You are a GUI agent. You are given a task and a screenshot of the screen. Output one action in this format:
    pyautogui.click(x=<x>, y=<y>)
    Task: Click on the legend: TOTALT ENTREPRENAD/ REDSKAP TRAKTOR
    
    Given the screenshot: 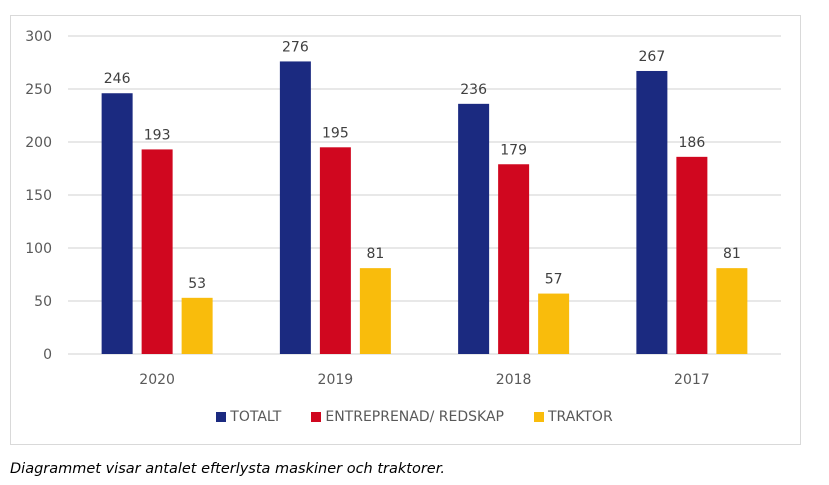 What is the action you would take?
    pyautogui.click(x=414, y=417)
    